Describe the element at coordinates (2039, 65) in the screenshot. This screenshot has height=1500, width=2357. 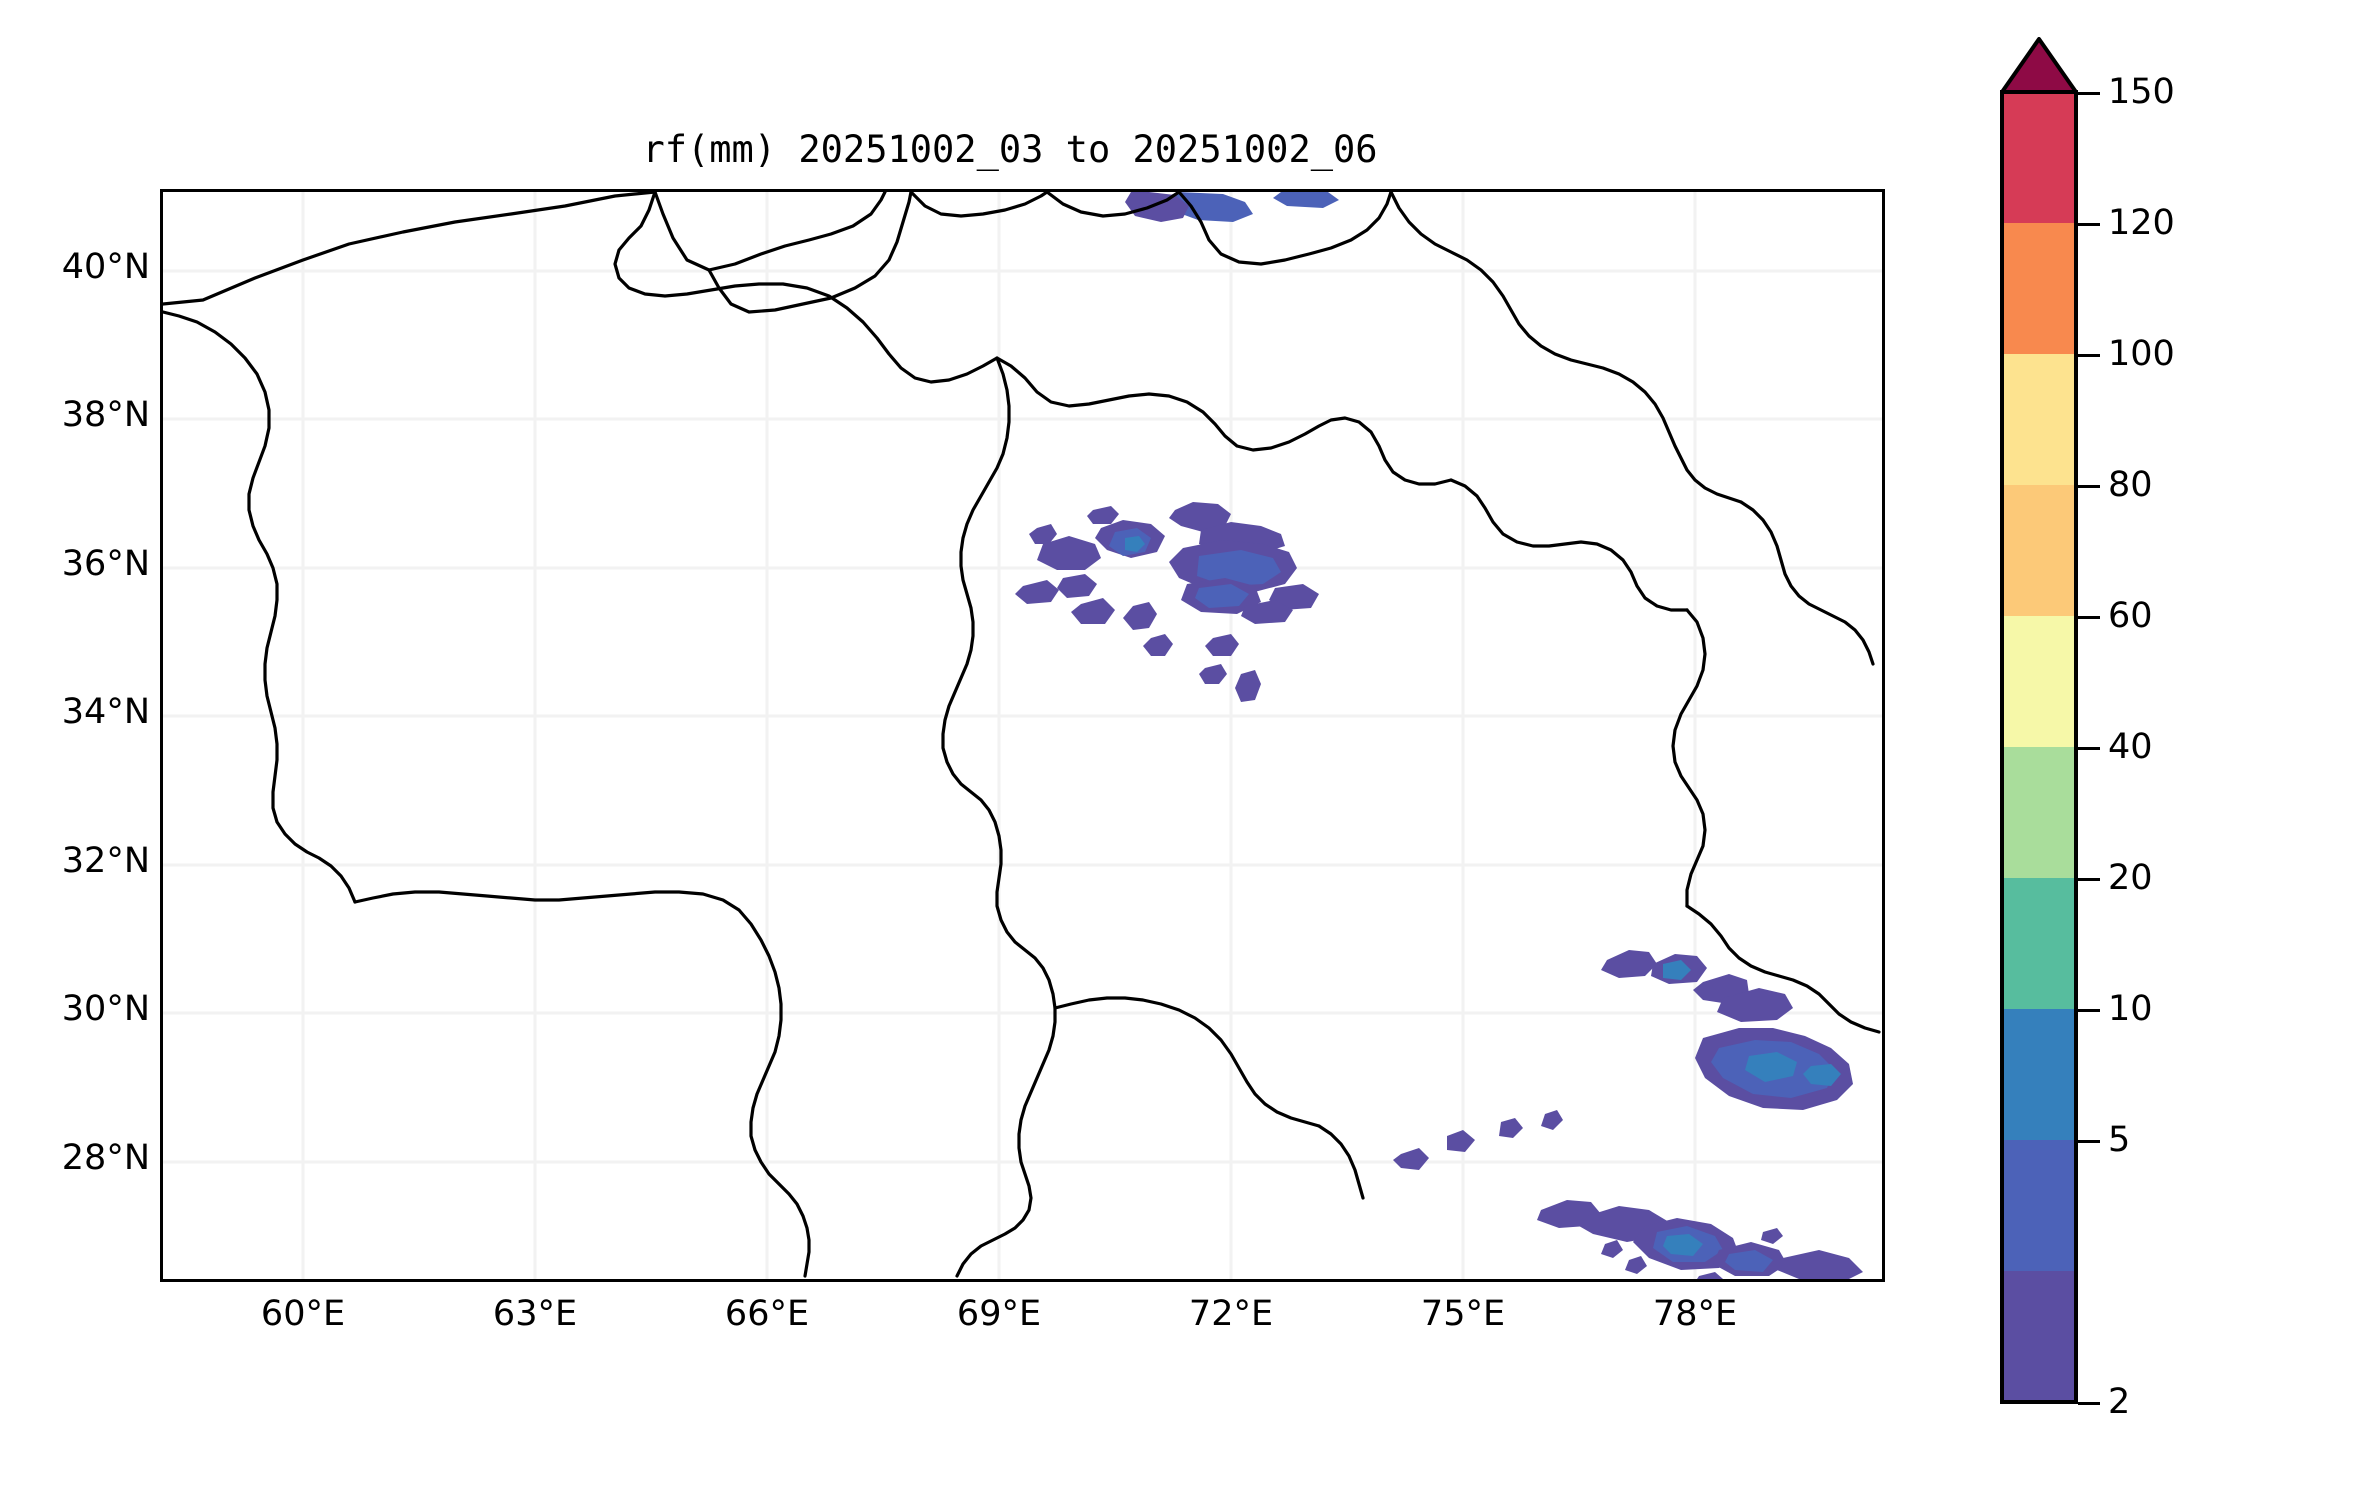
I see `colorbar-extend-arrow` at that location.